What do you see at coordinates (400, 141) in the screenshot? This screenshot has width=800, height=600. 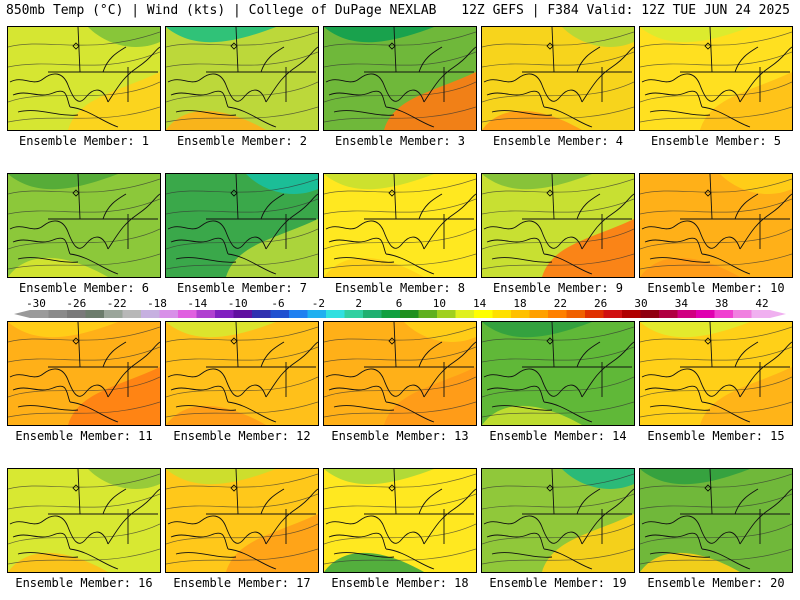 I see `ensemble-member-label: Ensemble Member: 3` at bounding box center [400, 141].